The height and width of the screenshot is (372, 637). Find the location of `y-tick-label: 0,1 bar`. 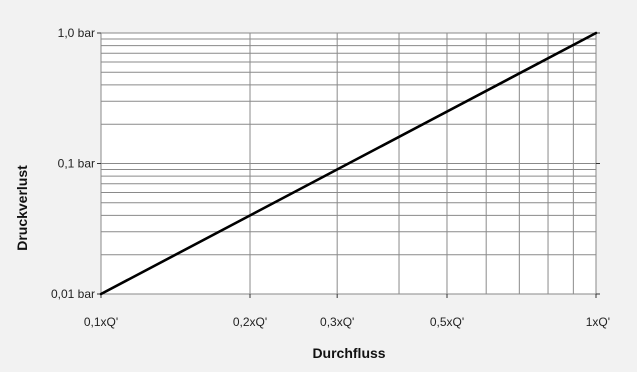

y-tick-label: 0,1 bar is located at coordinates (76, 164).